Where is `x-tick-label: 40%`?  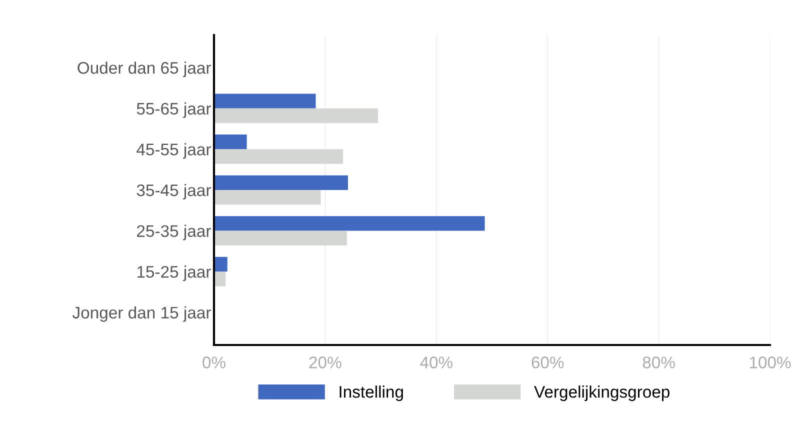
x-tick-label: 40% is located at coordinates (436, 362).